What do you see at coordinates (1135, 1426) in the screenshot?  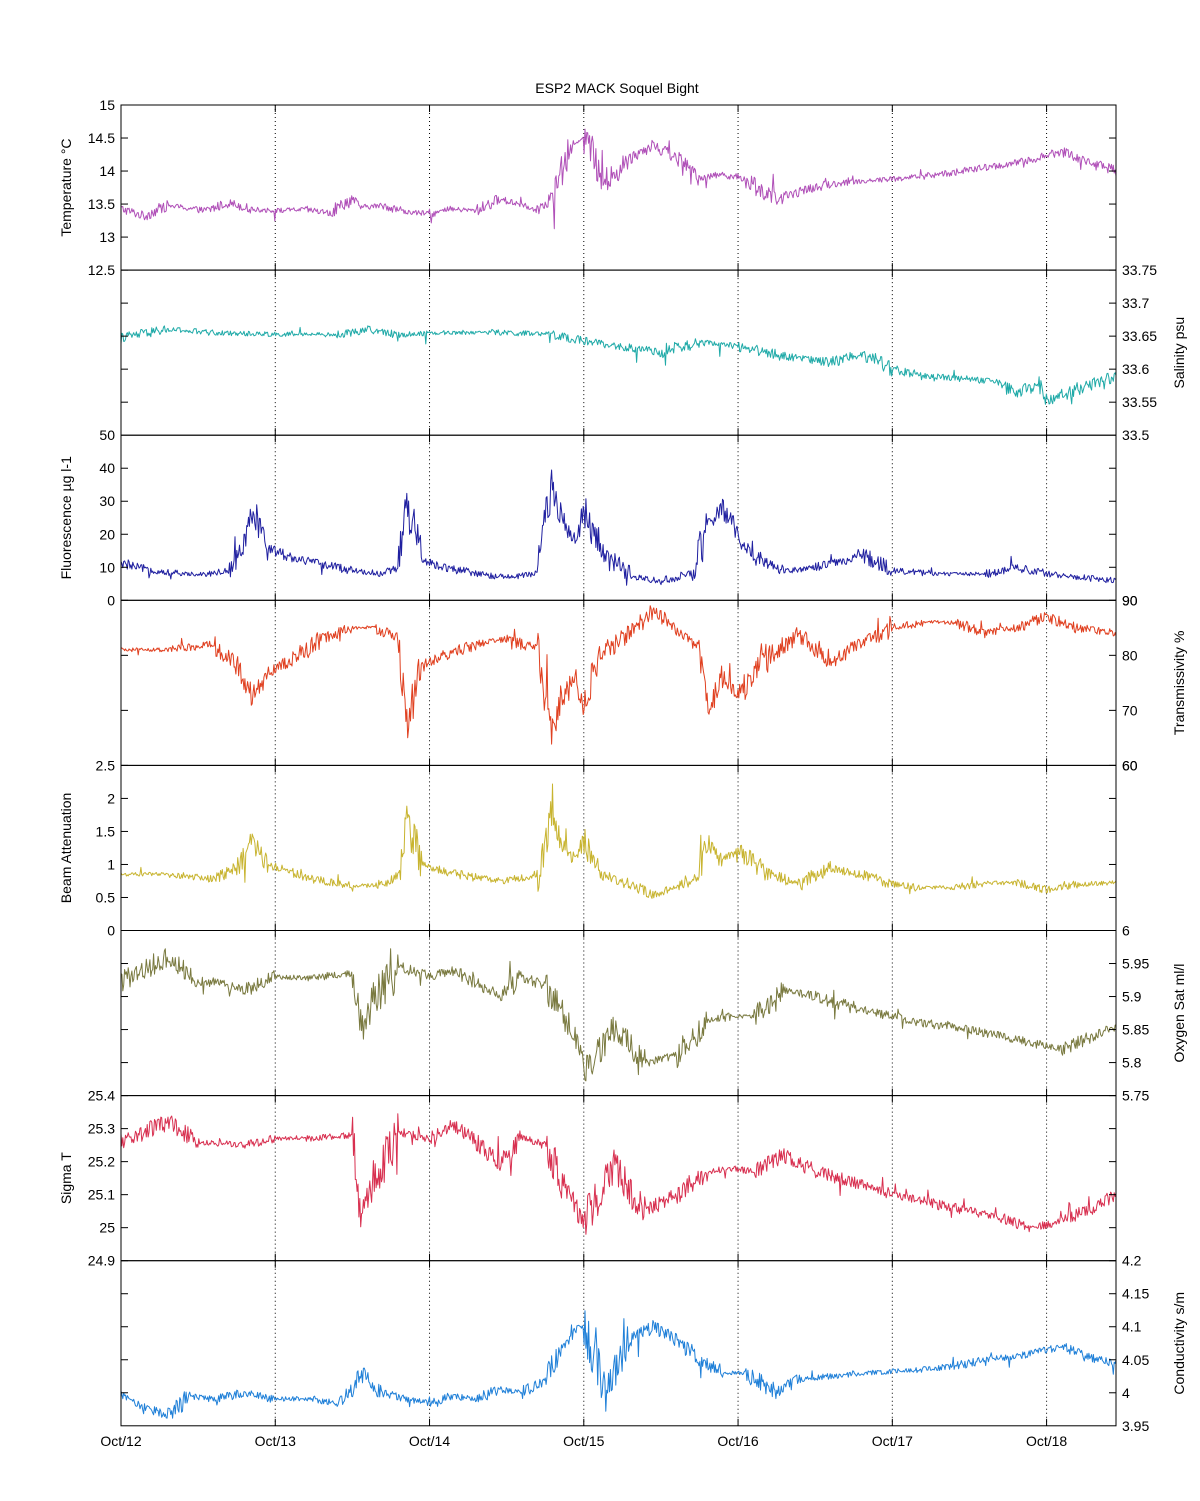 I see `y-tick-label: 3.95` at bounding box center [1135, 1426].